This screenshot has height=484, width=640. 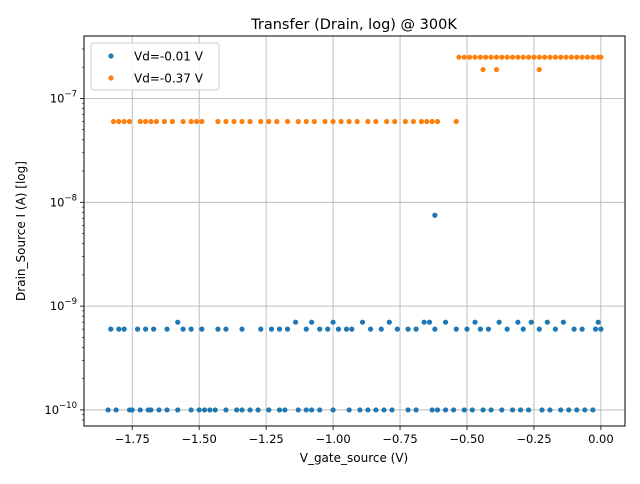 What do you see at coordinates (21, 231) in the screenshot?
I see `y-axis-label: Drain_Source I (A) [log]` at bounding box center [21, 231].